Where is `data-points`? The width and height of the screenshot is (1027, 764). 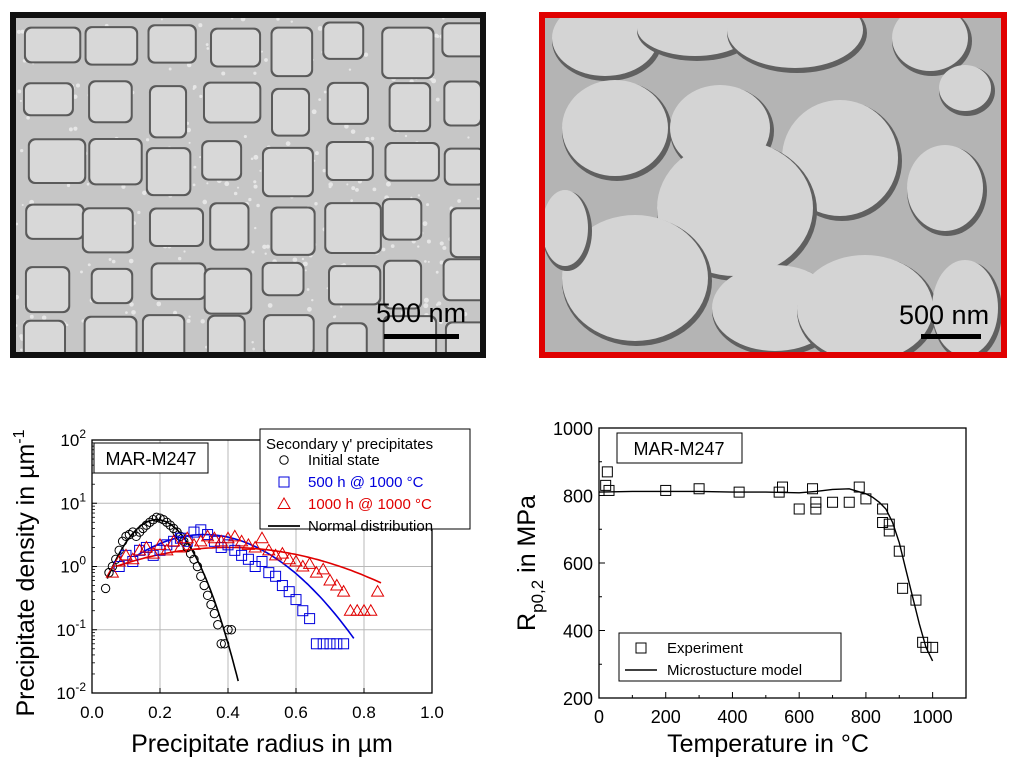
data-points is located at coordinates (242, 581).